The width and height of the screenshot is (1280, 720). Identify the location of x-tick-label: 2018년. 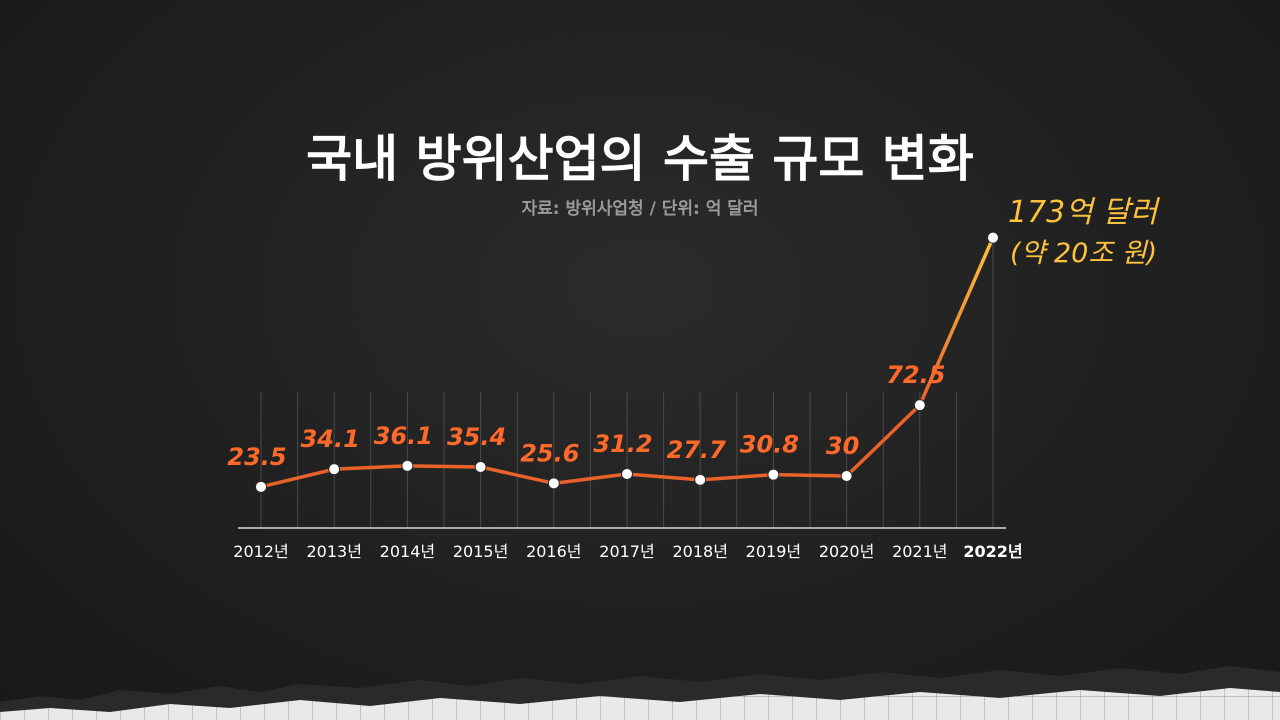
(699, 551).